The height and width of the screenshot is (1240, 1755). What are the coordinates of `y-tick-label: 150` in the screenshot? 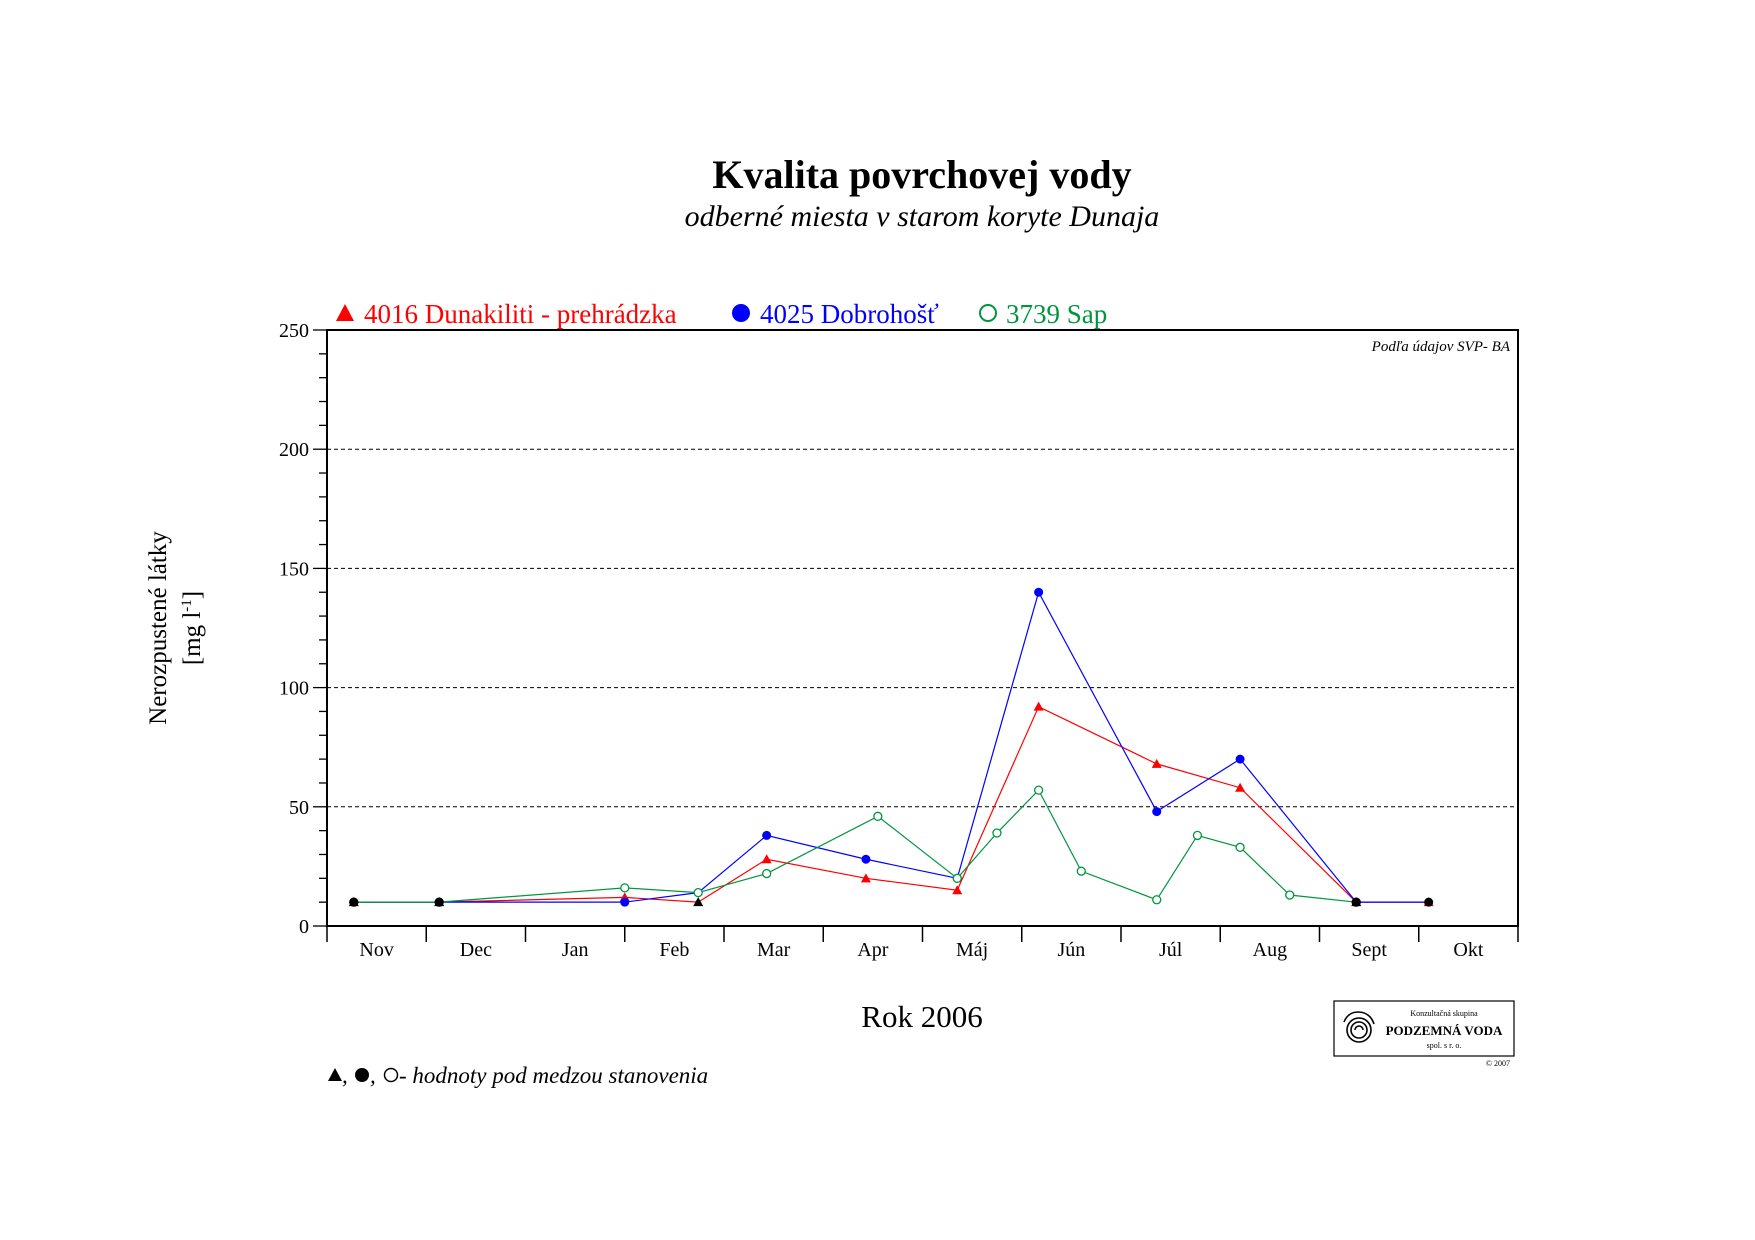 It's located at (294, 569).